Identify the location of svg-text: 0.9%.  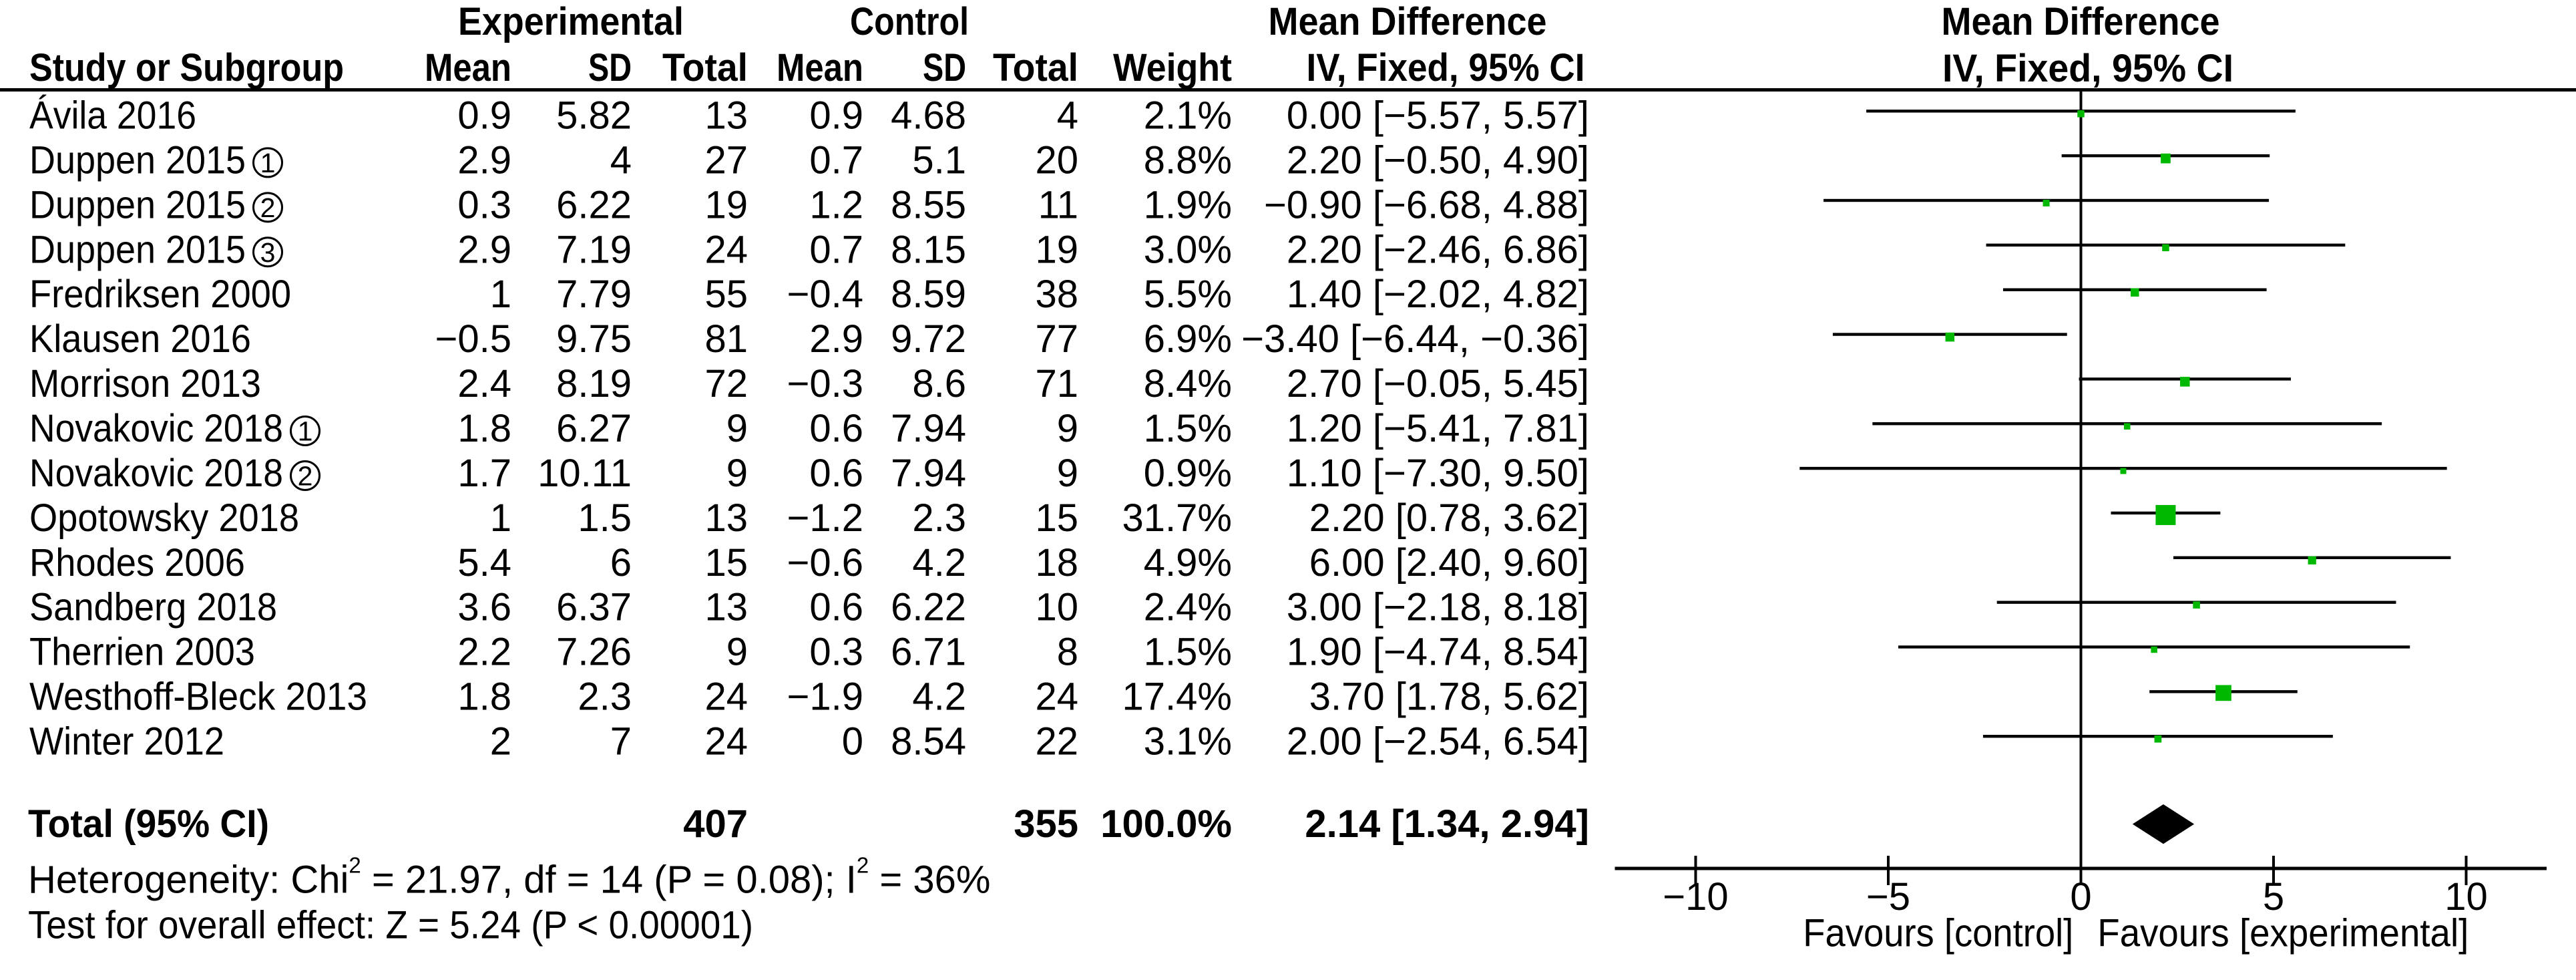
(1188, 473).